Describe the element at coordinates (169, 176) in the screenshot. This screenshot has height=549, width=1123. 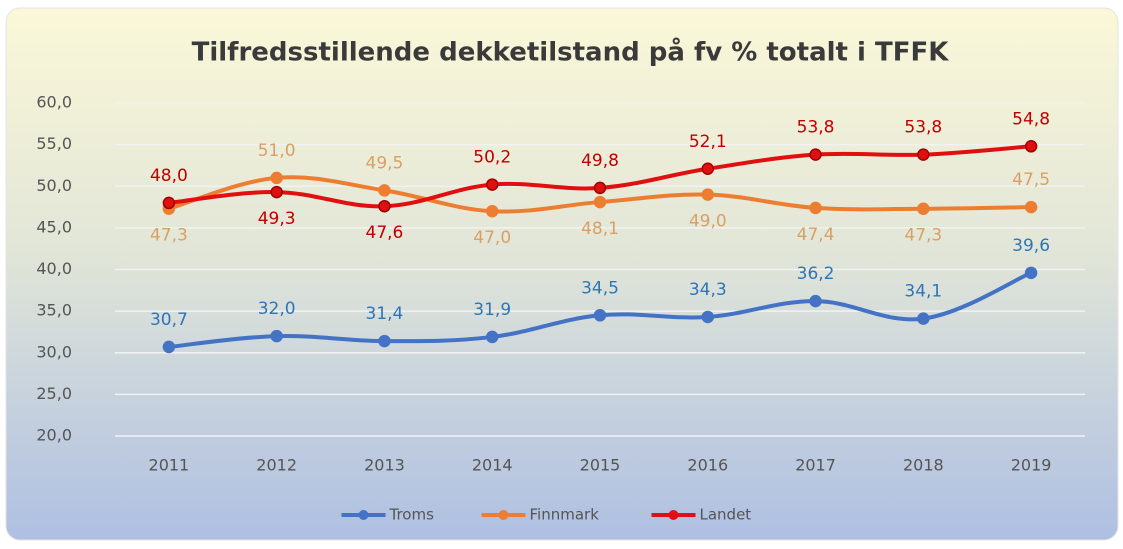
I see `data-label: 48,0` at that location.